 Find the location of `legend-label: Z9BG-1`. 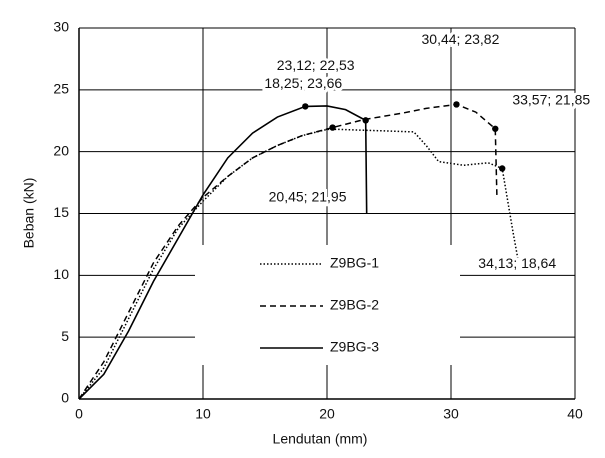

legend-label: Z9BG-1 is located at coordinates (354, 263).